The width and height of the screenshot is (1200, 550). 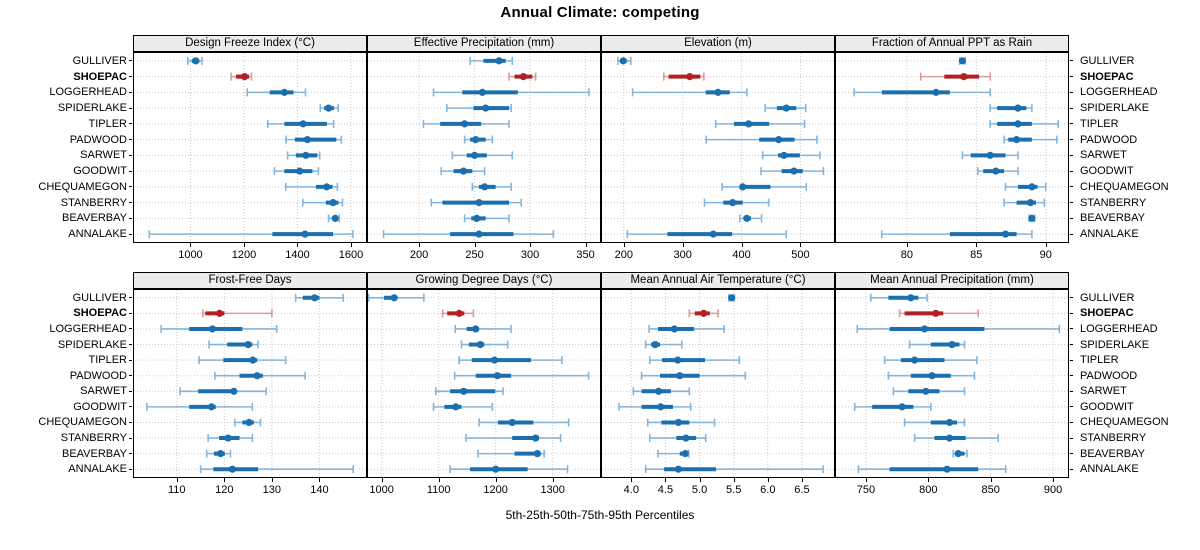 What do you see at coordinates (802, 490) in the screenshot?
I see `x-axis-tick-label: 6.5` at bounding box center [802, 490].